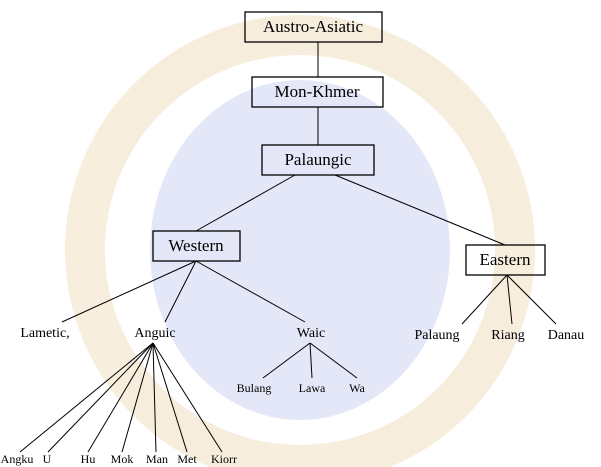 This screenshot has width=601, height=467. I want to click on node-label: Anguic, so click(154, 333).